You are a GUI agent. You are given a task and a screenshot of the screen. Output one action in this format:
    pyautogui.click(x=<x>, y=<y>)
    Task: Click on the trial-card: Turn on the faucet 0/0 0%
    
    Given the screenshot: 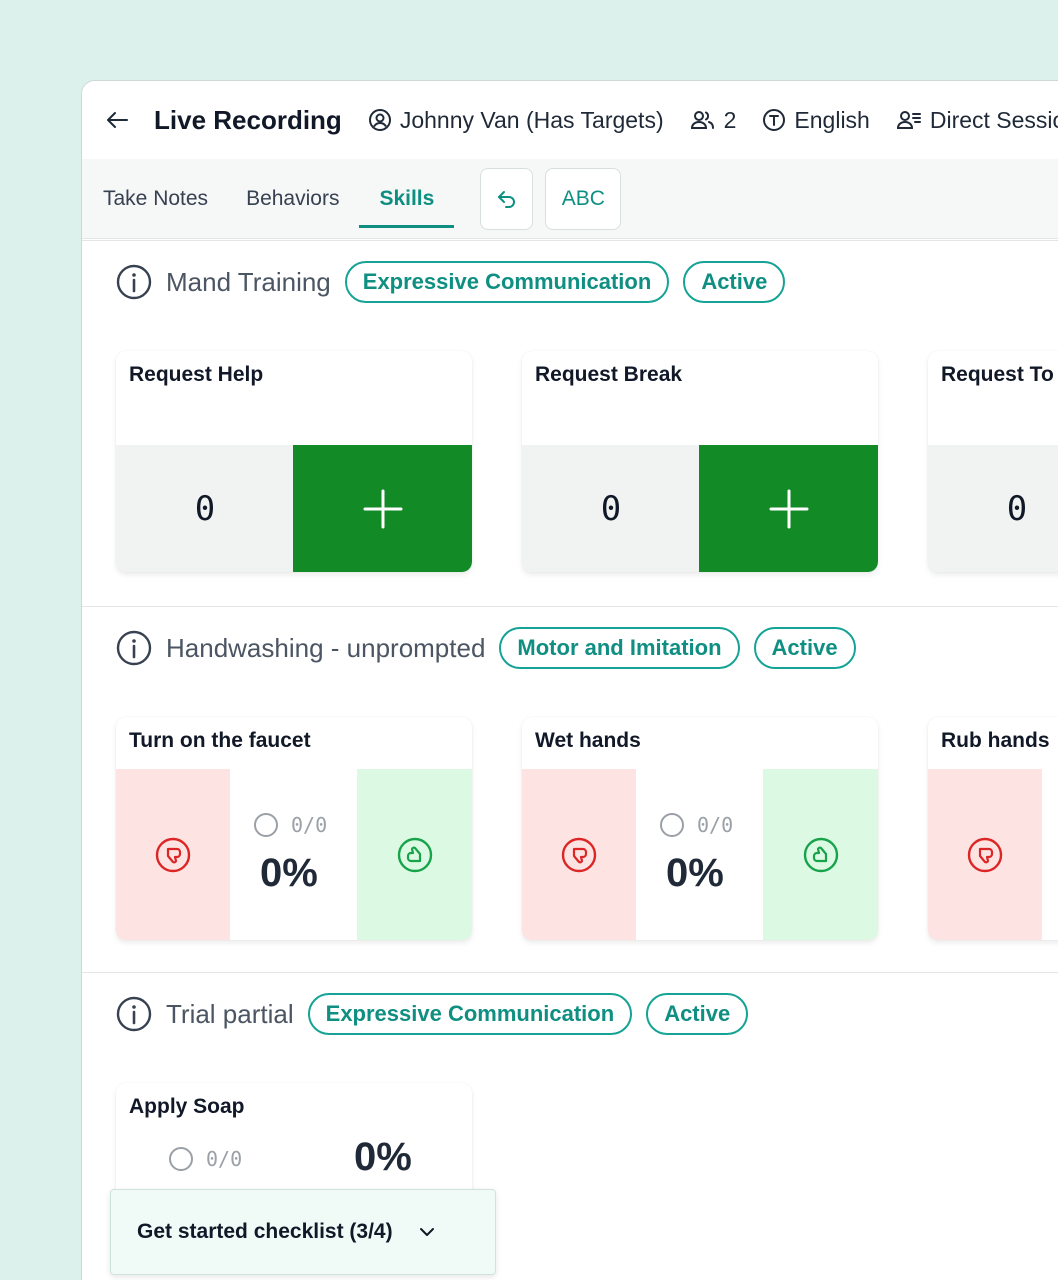 What is the action you would take?
    pyautogui.click(x=294, y=828)
    